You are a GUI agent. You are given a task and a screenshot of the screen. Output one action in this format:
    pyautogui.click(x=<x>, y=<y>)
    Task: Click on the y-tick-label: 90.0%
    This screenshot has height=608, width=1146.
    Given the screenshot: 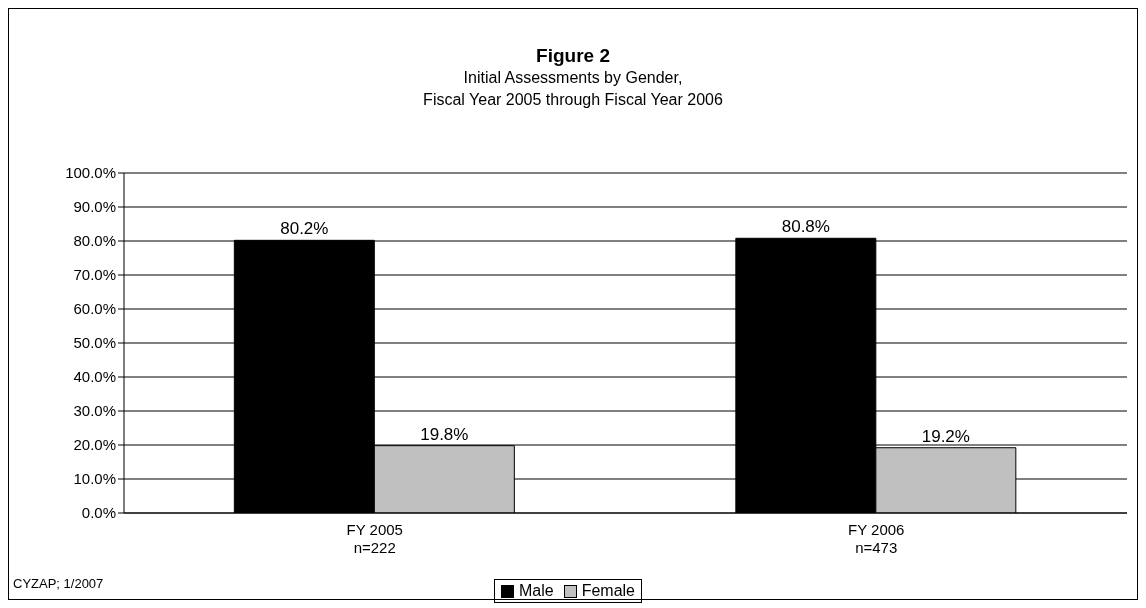 What is the action you would take?
    pyautogui.click(x=94, y=207)
    